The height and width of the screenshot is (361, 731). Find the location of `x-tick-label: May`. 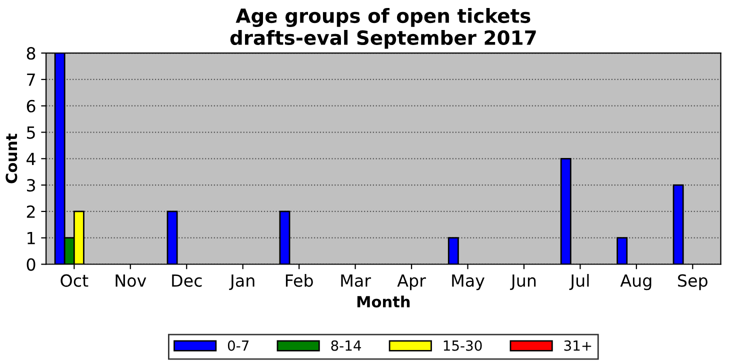

x-tick-label: May is located at coordinates (468, 282).